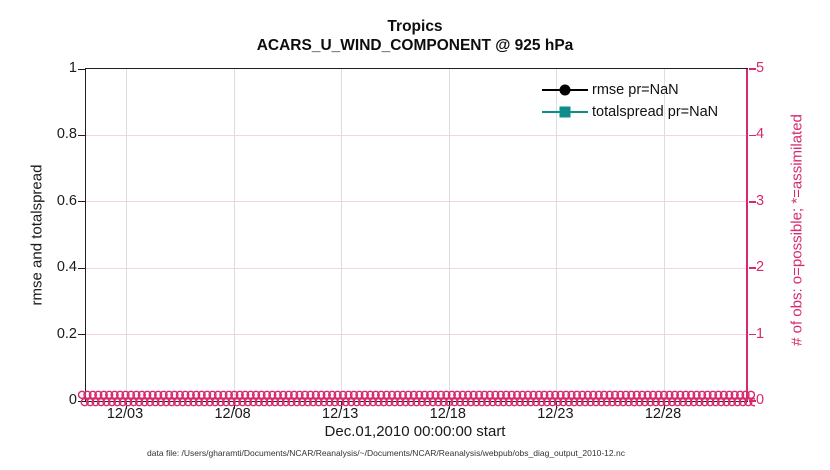 This screenshot has width=830, height=470. I want to click on right-tick-label: 0, so click(760, 400).